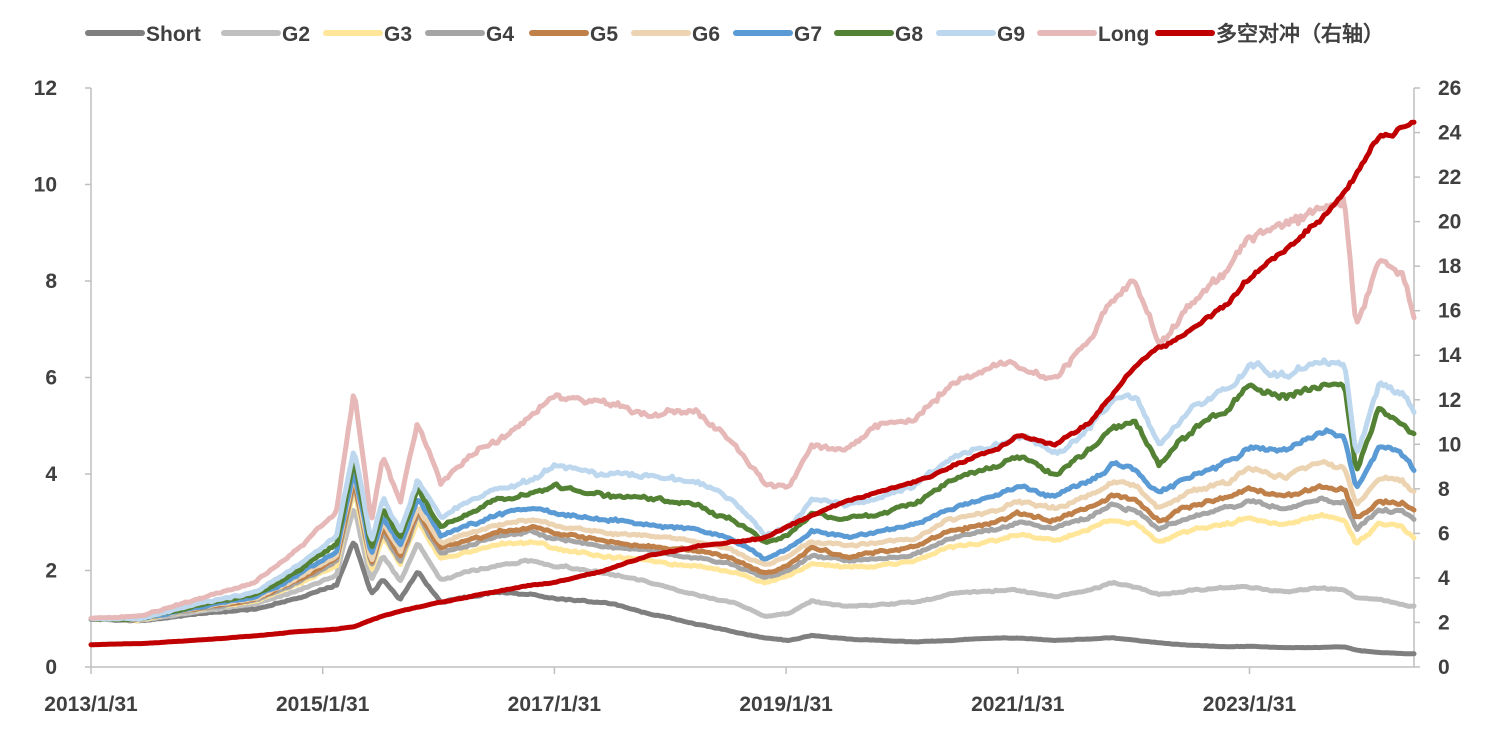 The height and width of the screenshot is (732, 1488). What do you see at coordinates (51, 378) in the screenshot?
I see `y-left-tick-label: 6` at bounding box center [51, 378].